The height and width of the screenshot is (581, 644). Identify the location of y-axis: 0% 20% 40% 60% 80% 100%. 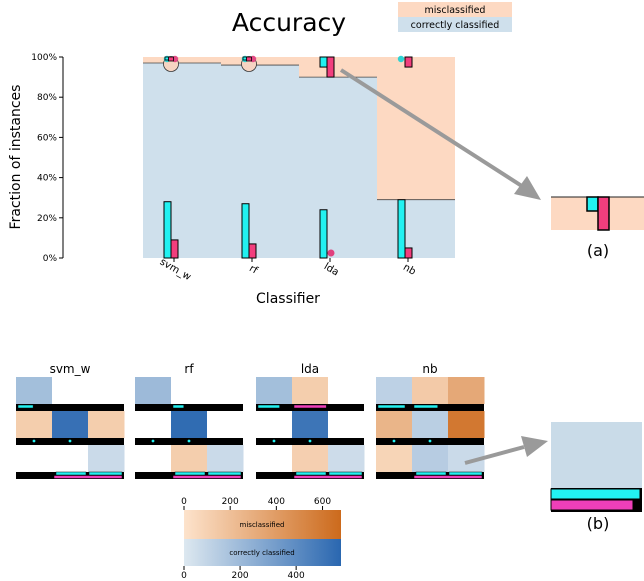
(47, 158).